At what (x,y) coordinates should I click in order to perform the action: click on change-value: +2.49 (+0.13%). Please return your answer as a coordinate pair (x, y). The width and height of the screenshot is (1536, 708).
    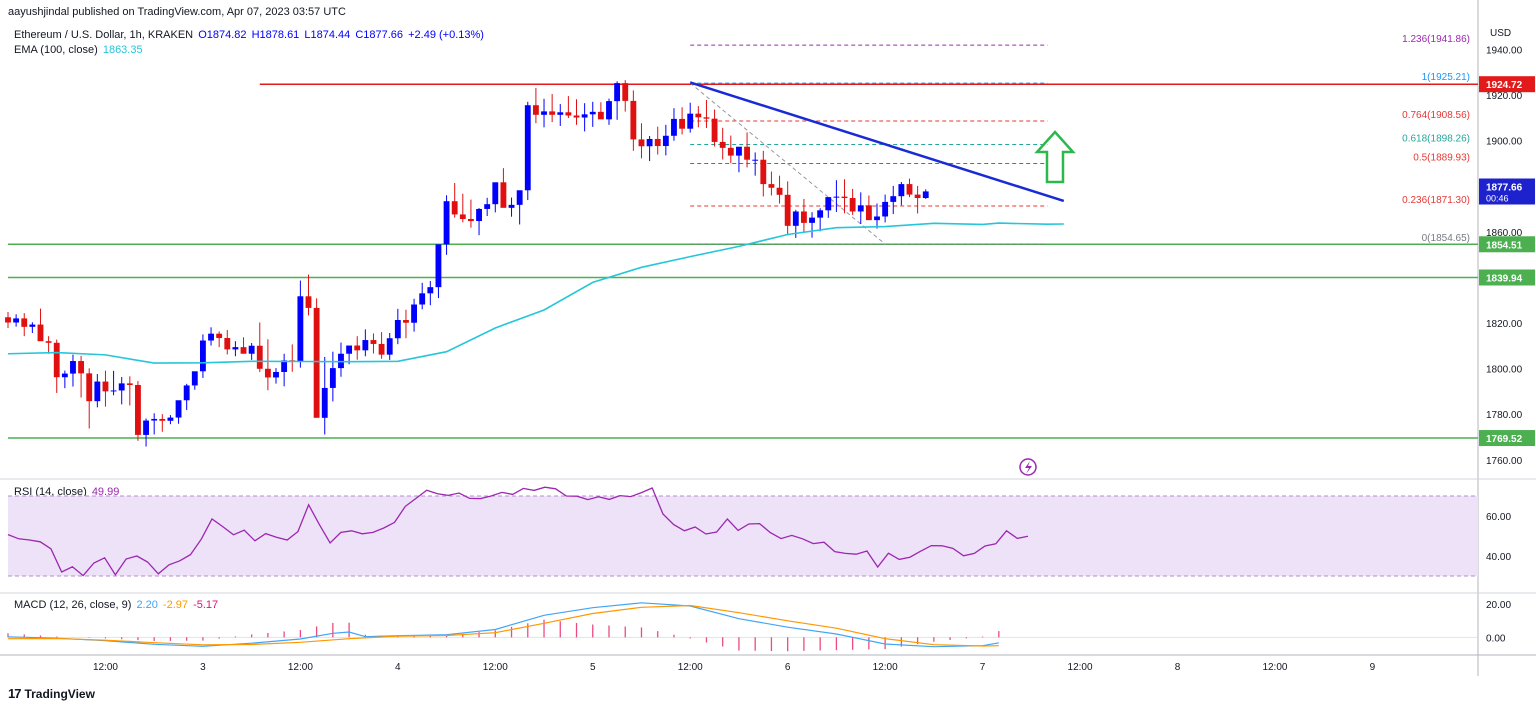
    Looking at the image, I should click on (446, 35).